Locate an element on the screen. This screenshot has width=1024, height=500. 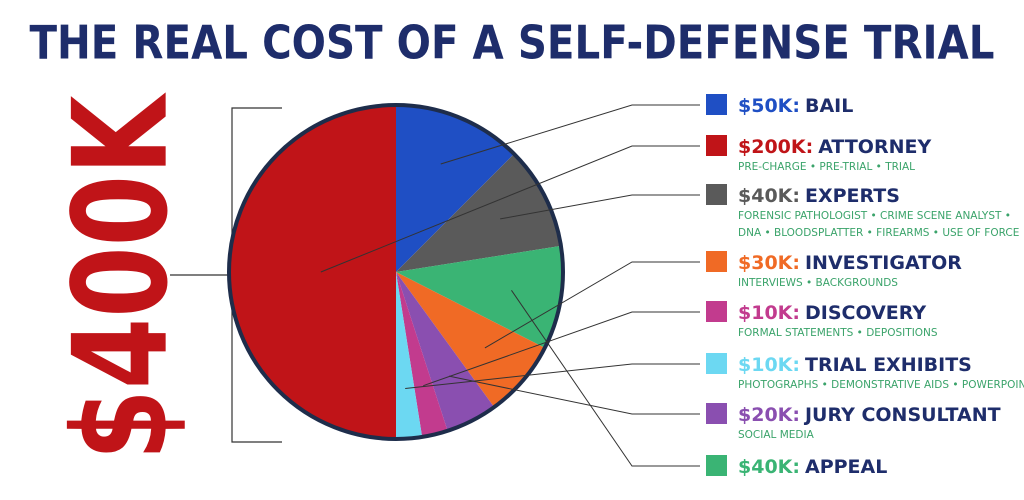
legend-label: $40K: EXPERTS is located at coordinates (819, 196).